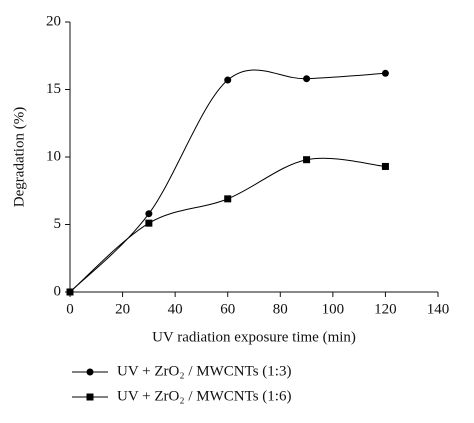 This screenshot has height=423, width=474. I want to click on y-tick-label: 15, so click(53, 89).